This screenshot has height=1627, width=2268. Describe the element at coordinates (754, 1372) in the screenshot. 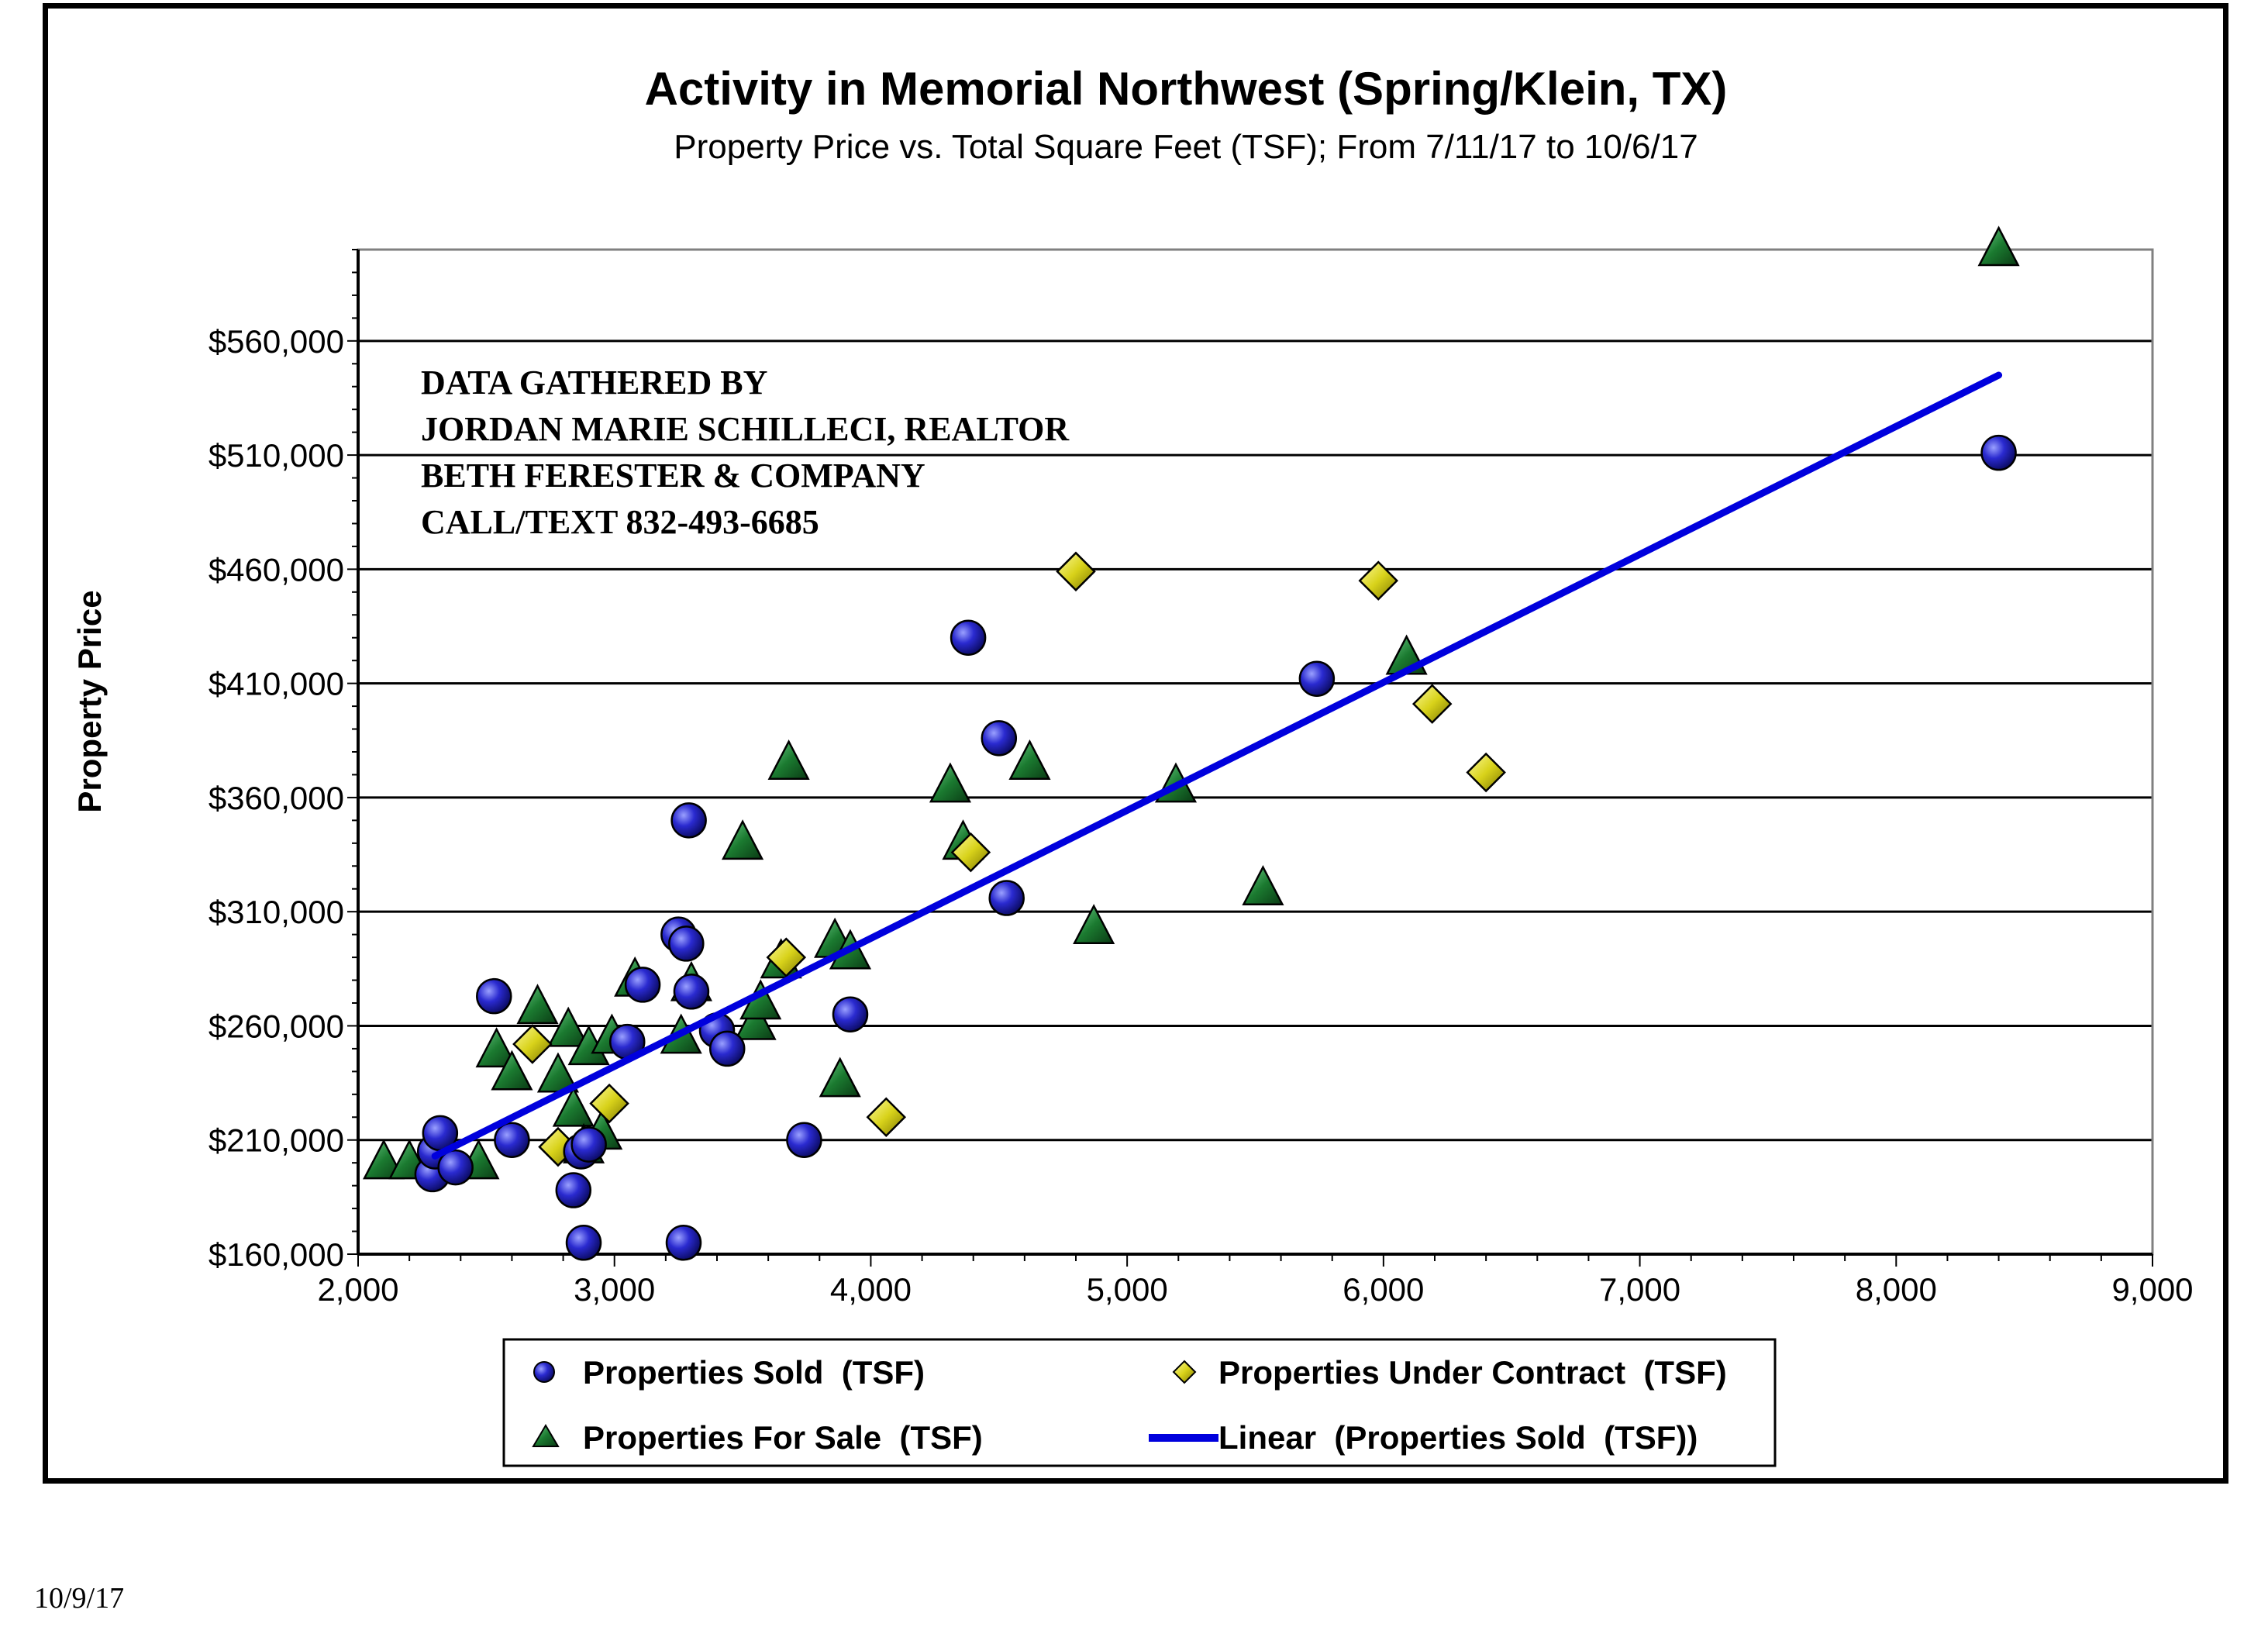

I see `legend-label-sold: Properties Sold (TSF)` at that location.